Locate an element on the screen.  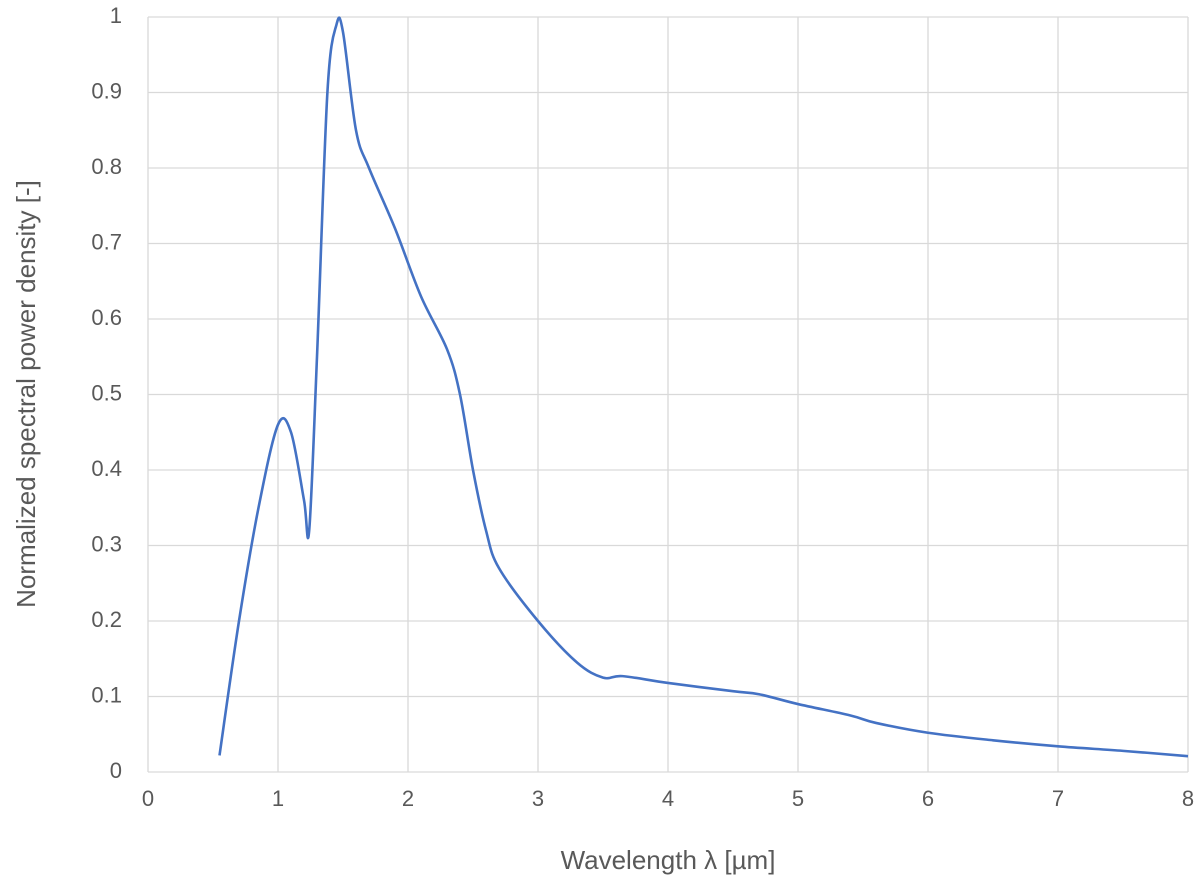
x-tick-label: 4 is located at coordinates (668, 798).